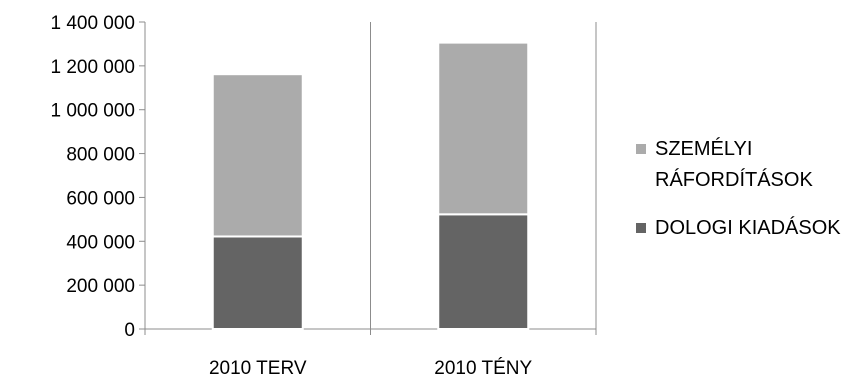  I want to click on y-tick-label: 400 000, so click(100, 242).